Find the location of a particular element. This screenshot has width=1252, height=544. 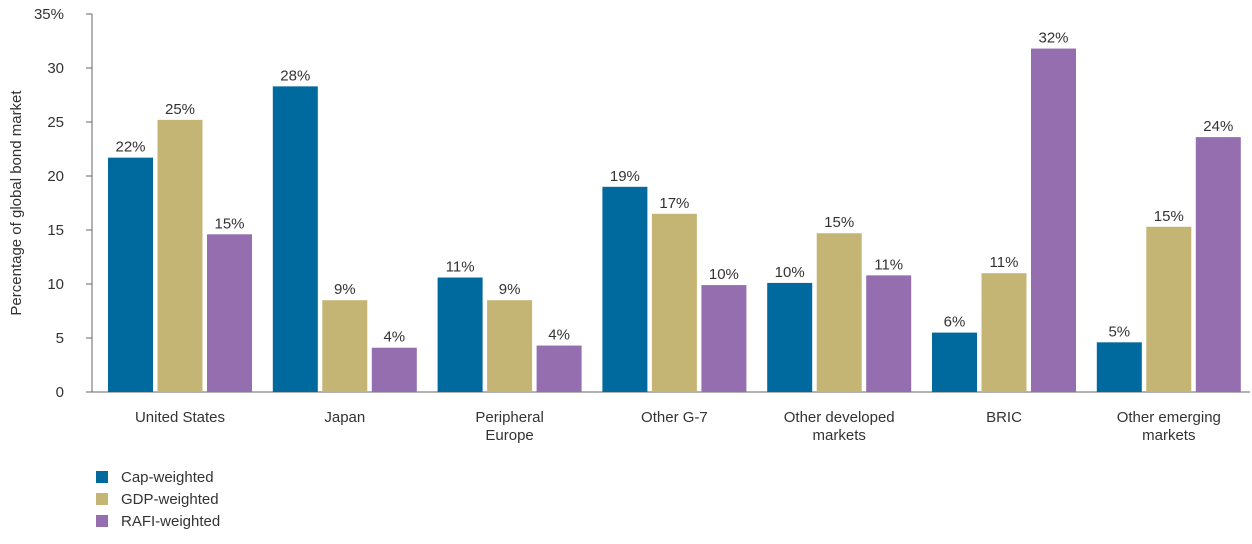

y-tick-label: 25 is located at coordinates (55, 122).